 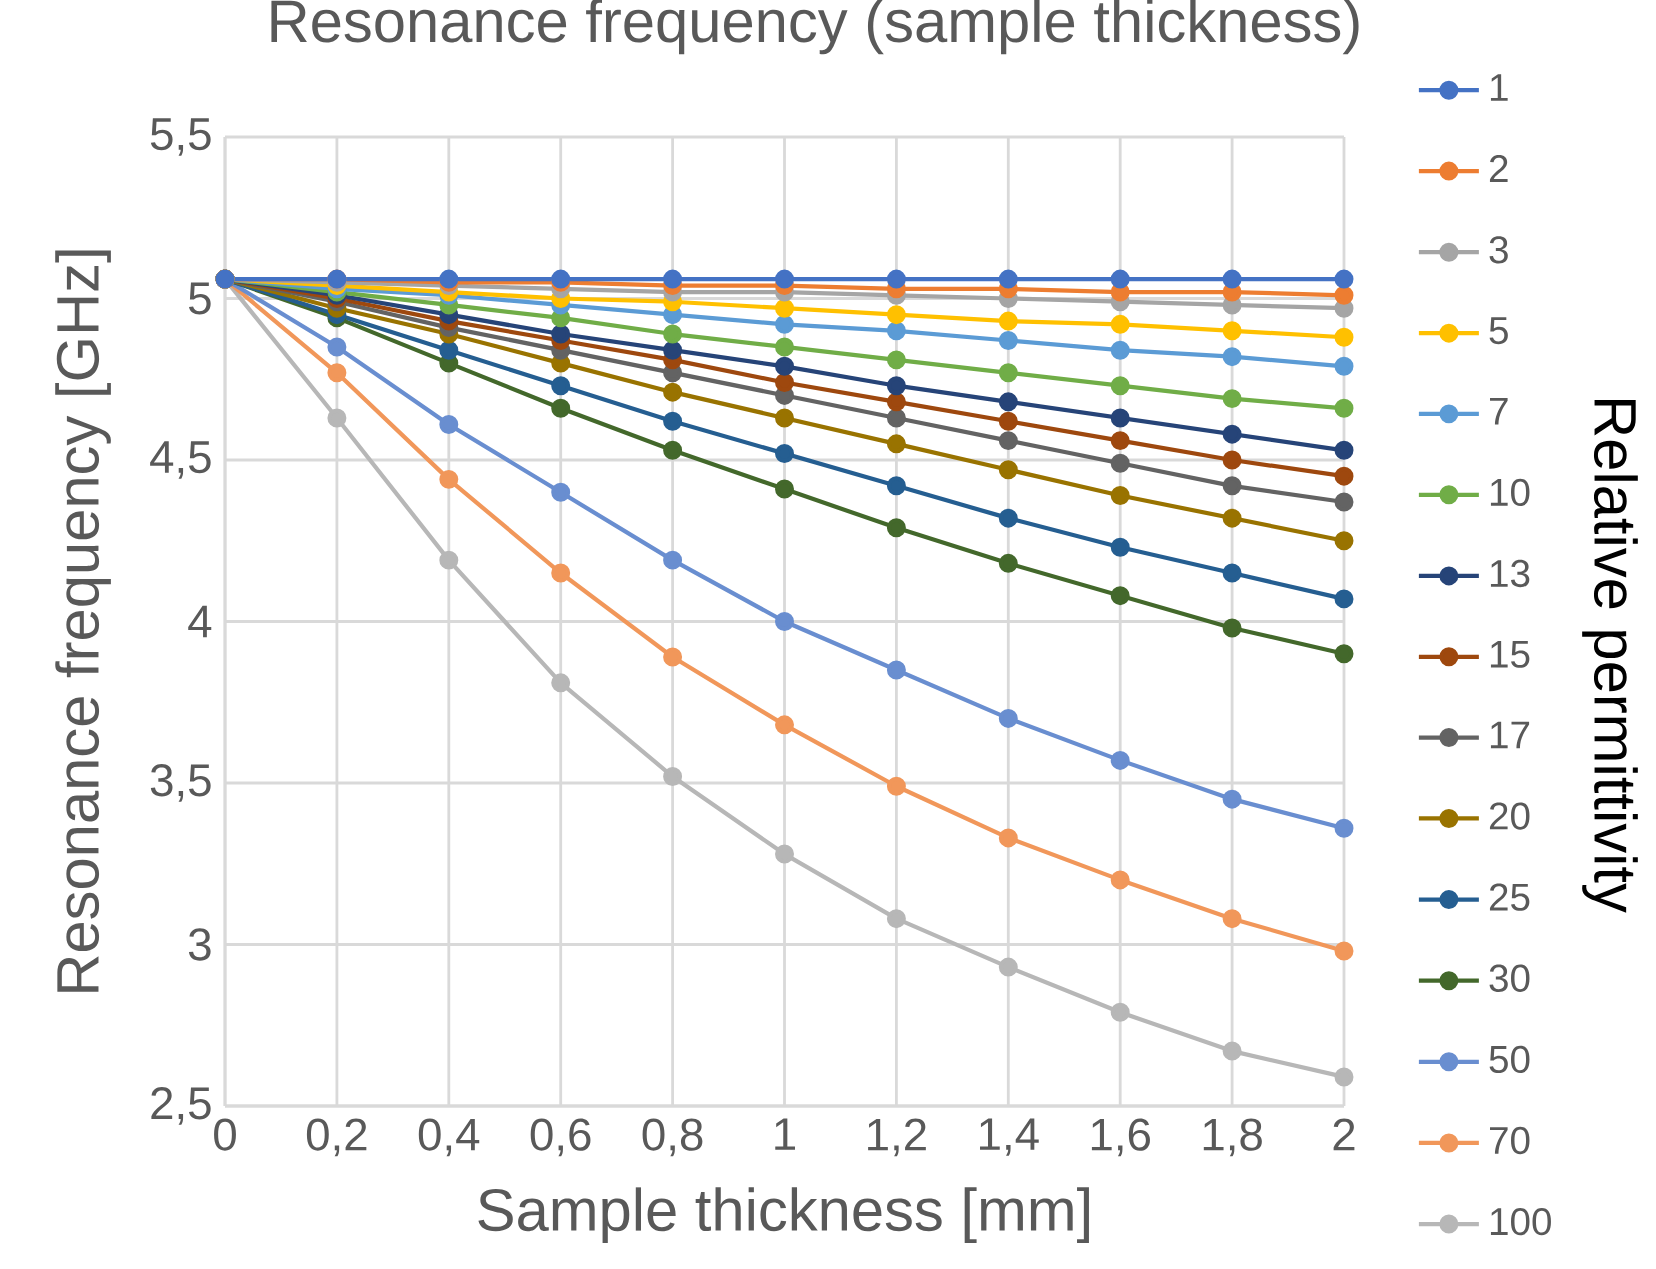 What do you see at coordinates (1510, 735) in the screenshot?
I see `legend-label: 17` at bounding box center [1510, 735].